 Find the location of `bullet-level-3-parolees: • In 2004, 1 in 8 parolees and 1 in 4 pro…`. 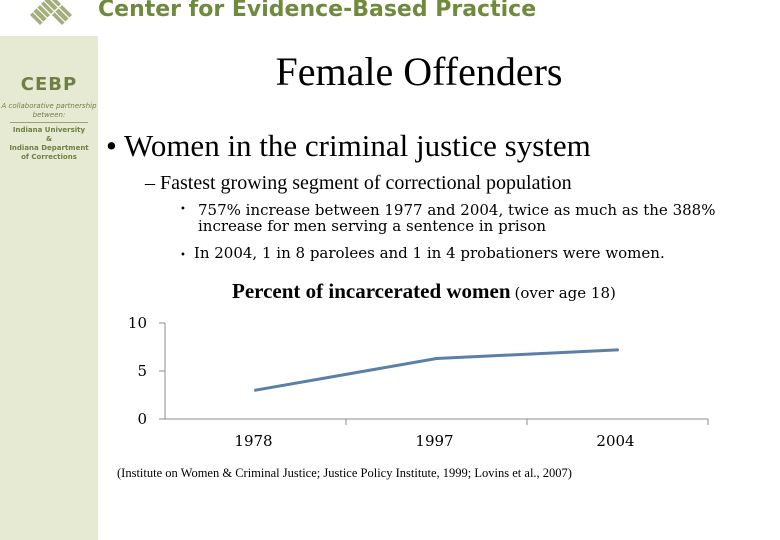

bullet-level-3-parolees: • In 2004, 1 in 8 parolees and 1 in 4 pro… is located at coordinates (422, 253).